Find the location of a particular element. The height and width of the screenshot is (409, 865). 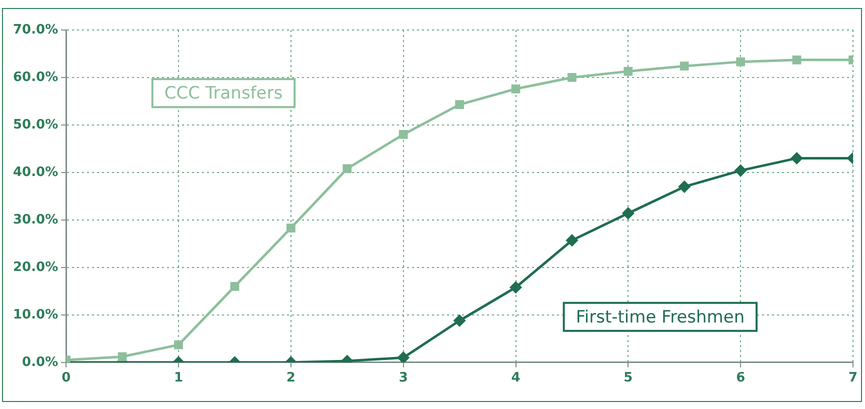

y-tick-label: 50.0% is located at coordinates (35, 124).